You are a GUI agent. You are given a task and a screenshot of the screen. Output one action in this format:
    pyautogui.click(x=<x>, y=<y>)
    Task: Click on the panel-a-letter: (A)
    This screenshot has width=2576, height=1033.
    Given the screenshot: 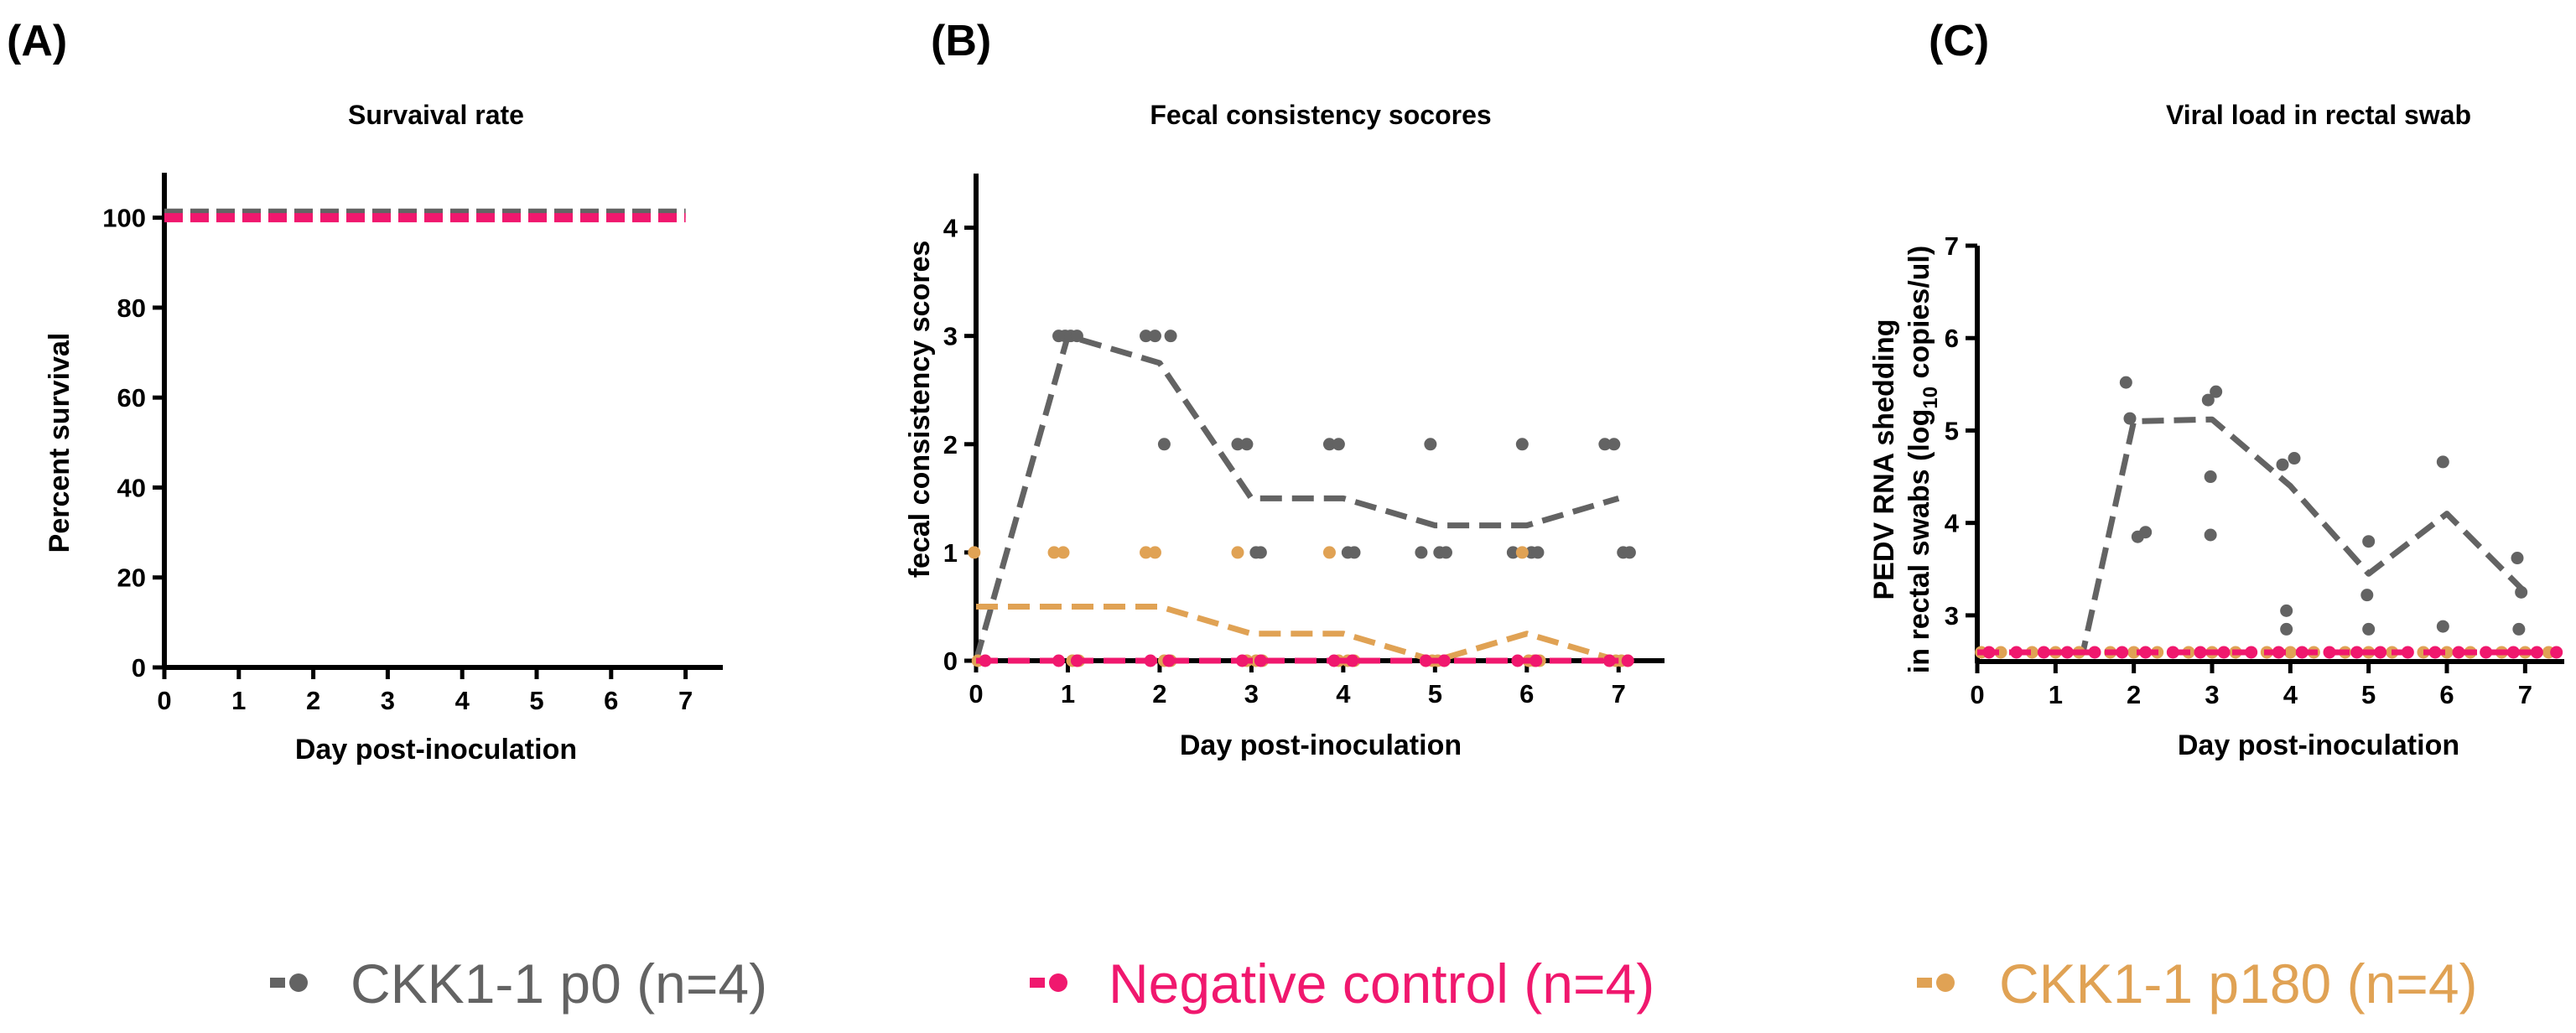 What is the action you would take?
    pyautogui.click(x=37, y=41)
    